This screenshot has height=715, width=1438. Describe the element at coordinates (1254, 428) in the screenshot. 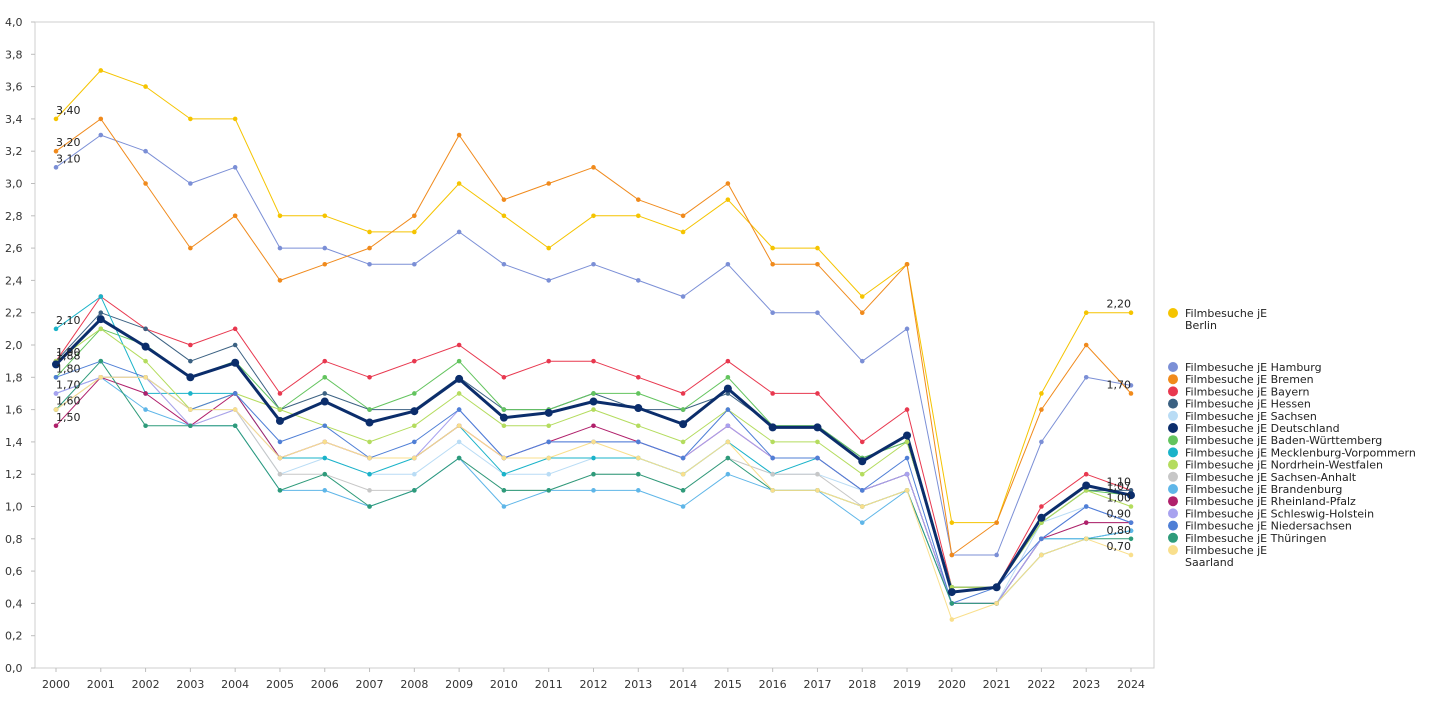

I see `legend-item: Filmbesuche jE Deutschland` at that location.